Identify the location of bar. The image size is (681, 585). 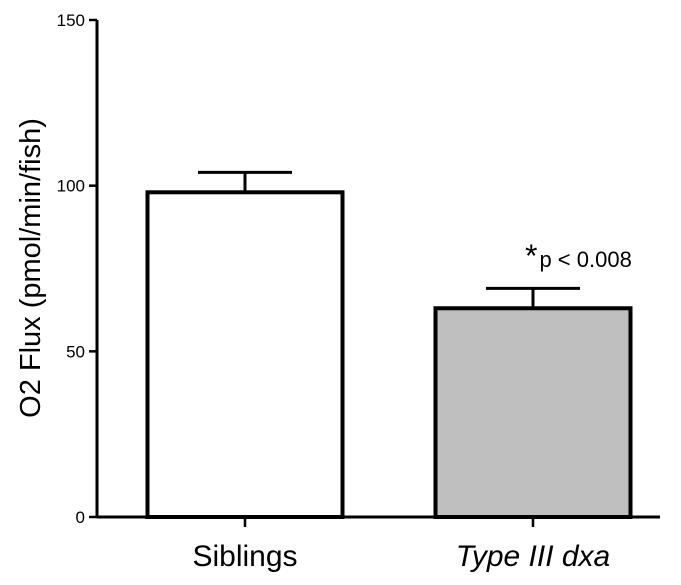
(533, 413).